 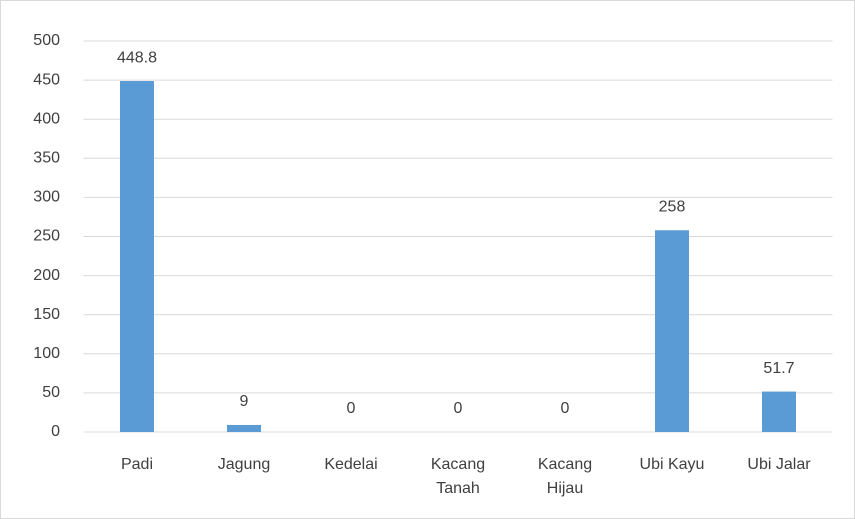 What do you see at coordinates (46, 314) in the screenshot?
I see `y-tick-label: 150` at bounding box center [46, 314].